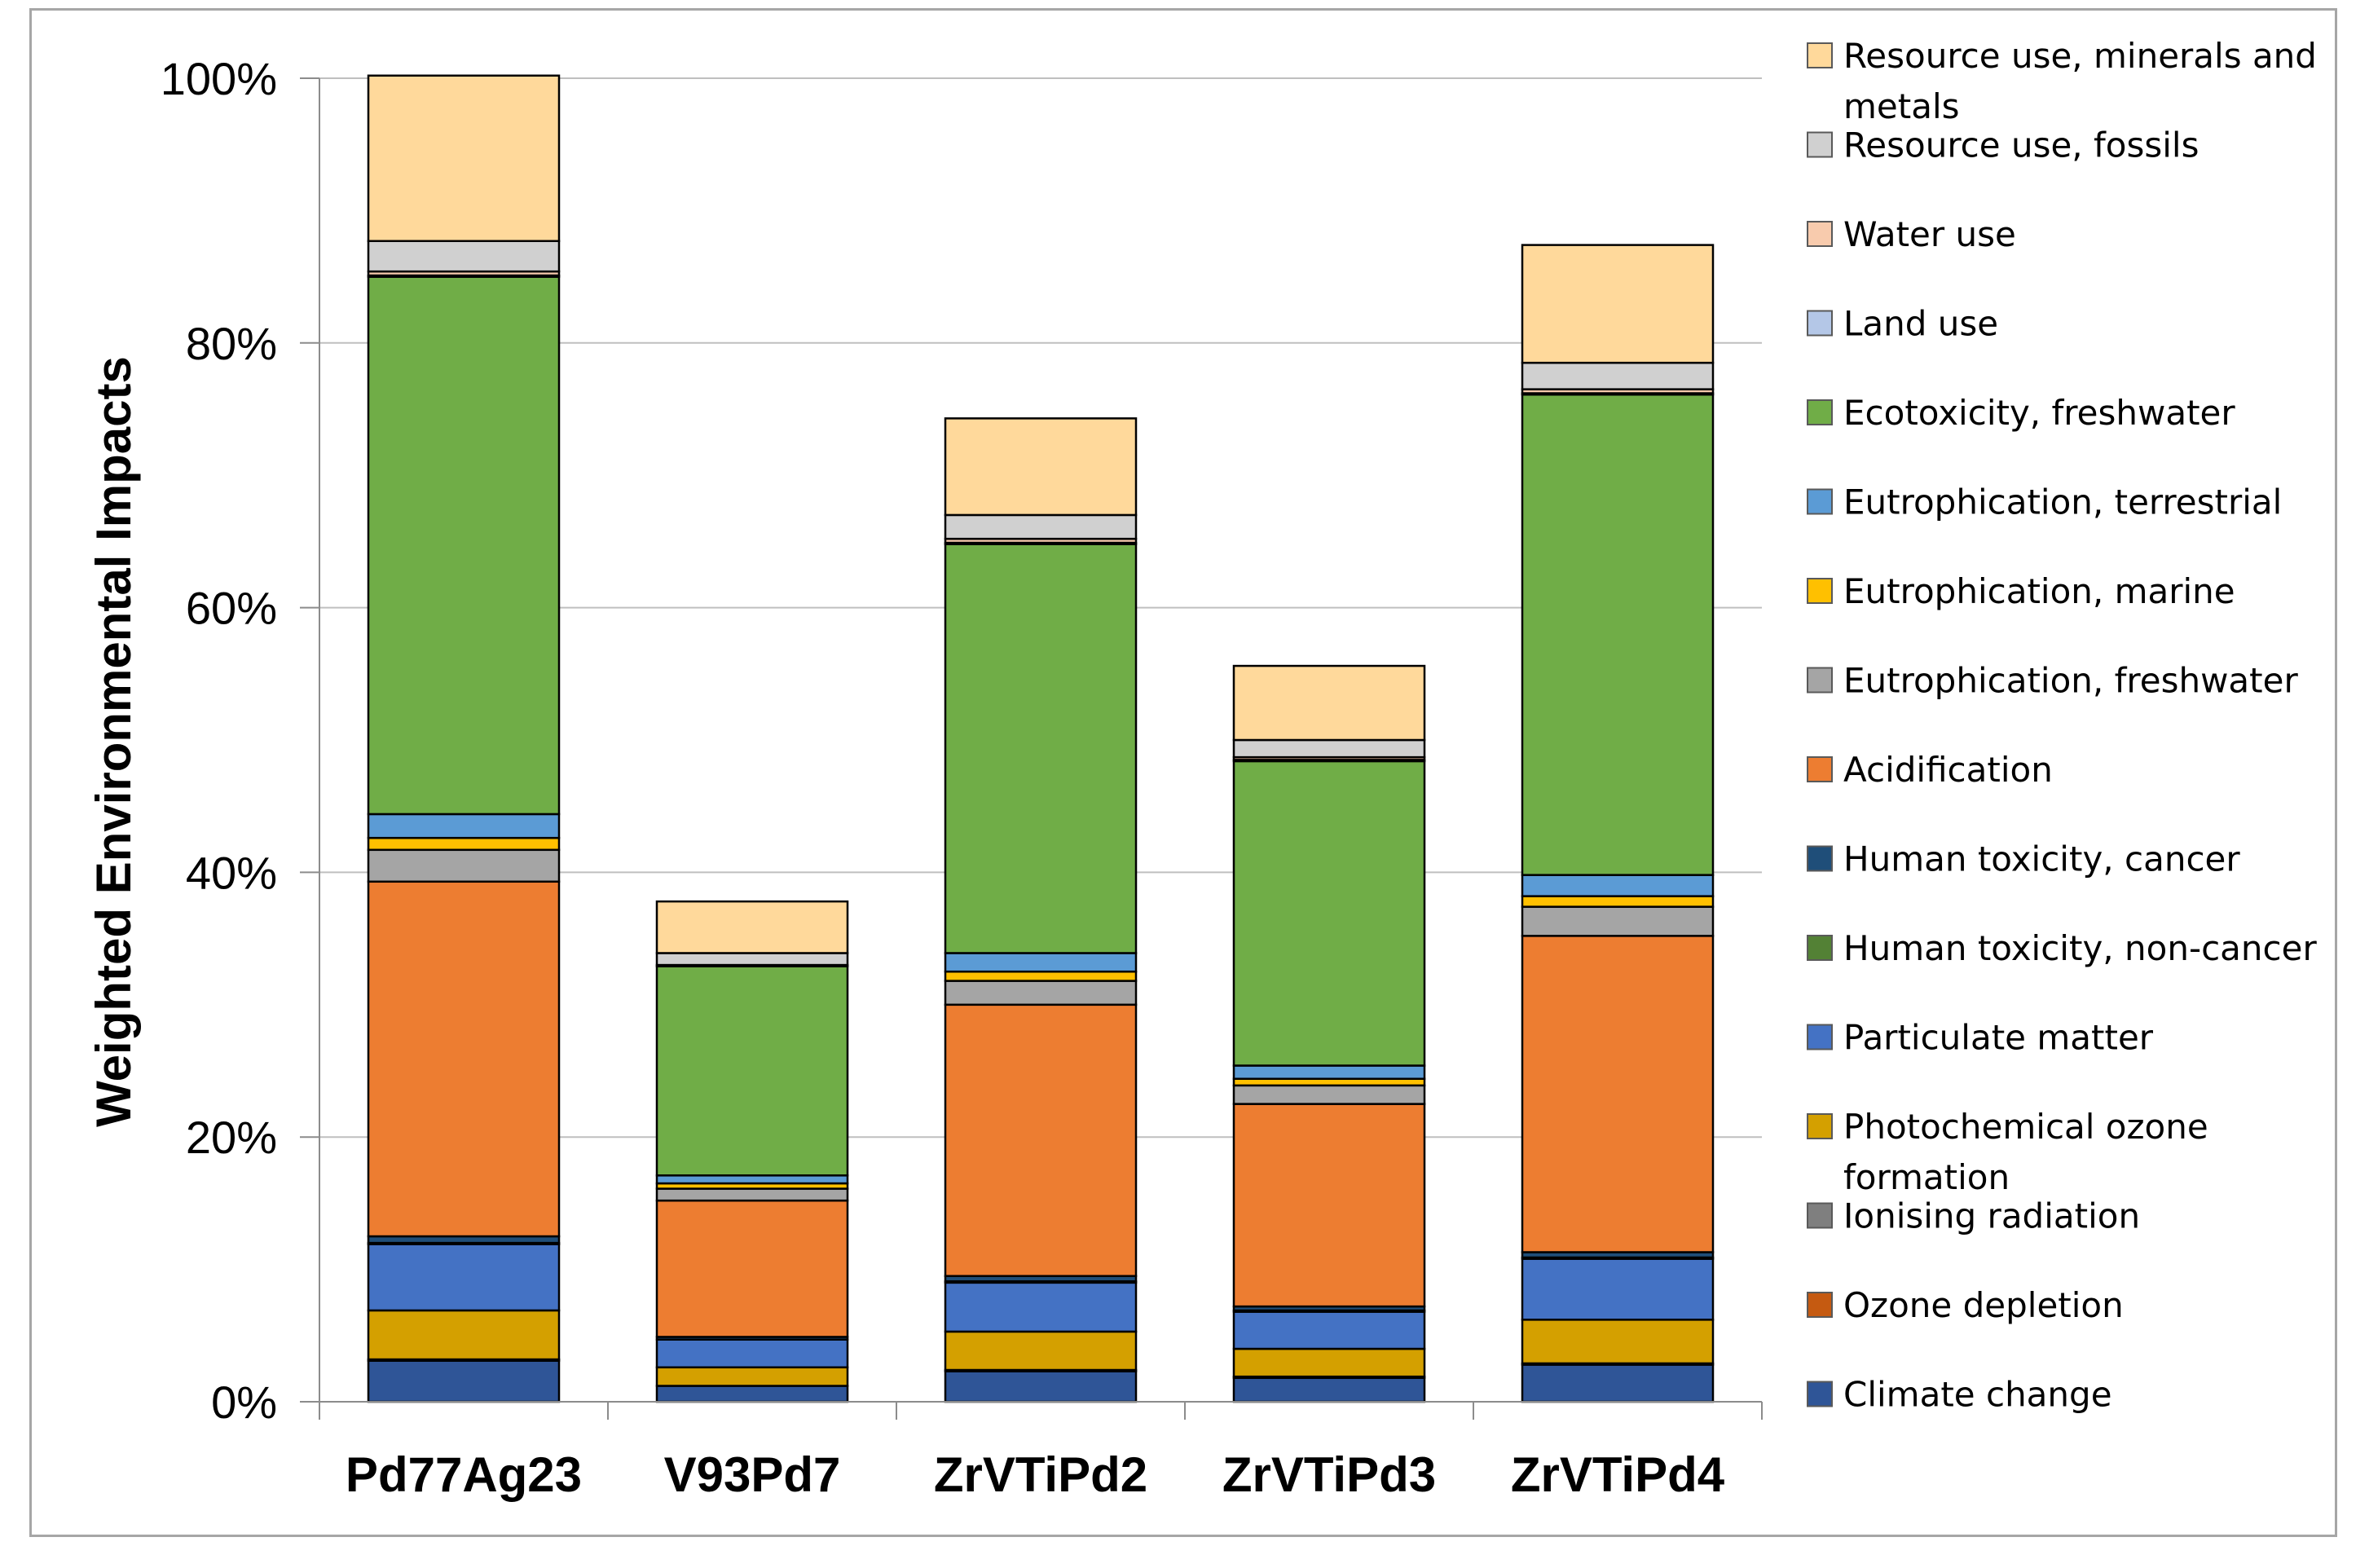 The image size is (2369, 1568). I want to click on legend-label: Resource use, minerals and metals, so click(2080, 81).